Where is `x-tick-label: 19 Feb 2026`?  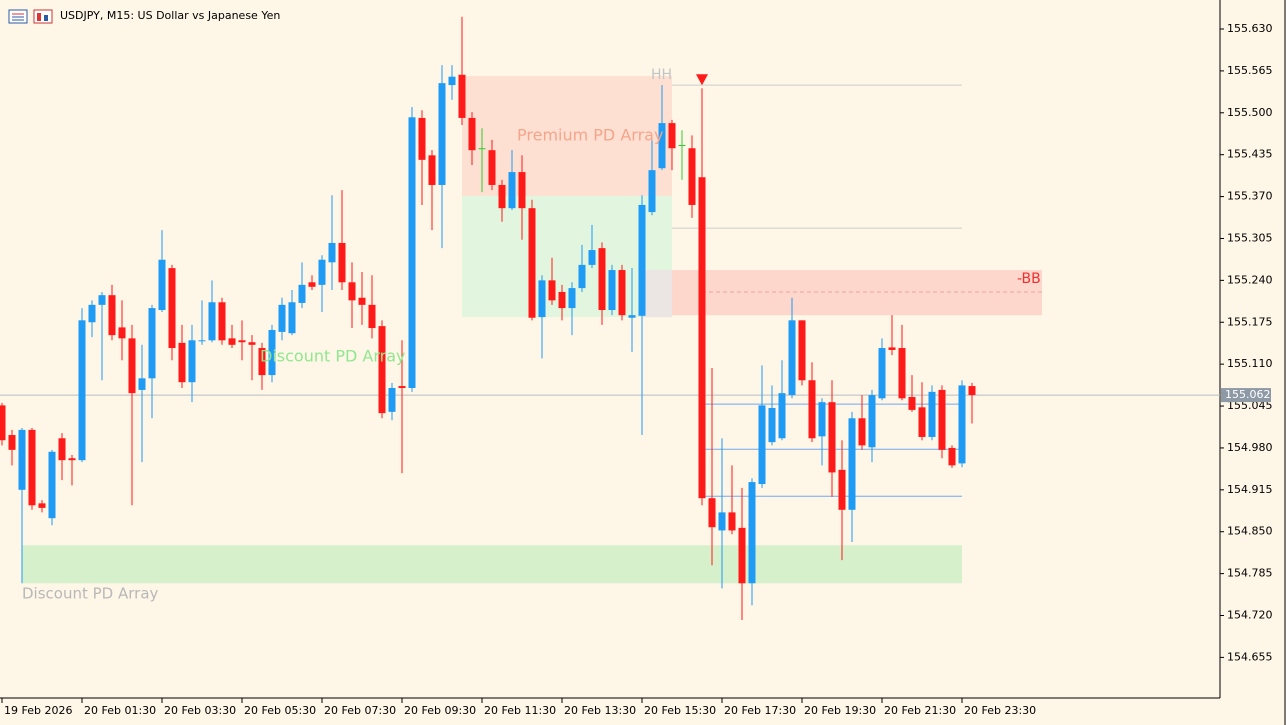 x-tick-label: 19 Feb 2026 is located at coordinates (38, 710).